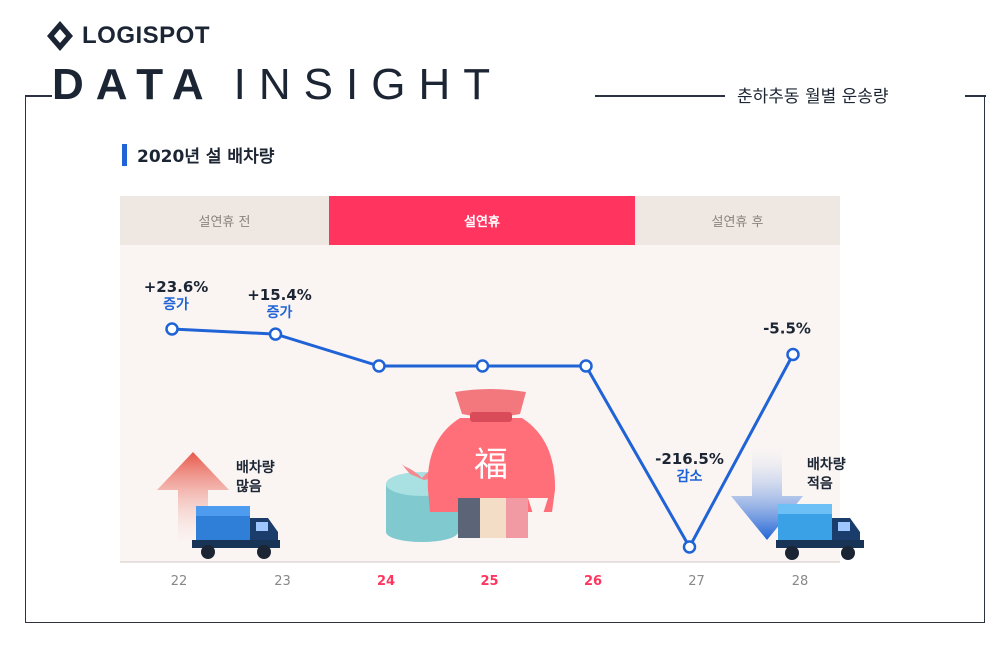 The image size is (1002, 653). What do you see at coordinates (224, 220) in the screenshot?
I see `tab-before-holiday: 설연휴 전` at bounding box center [224, 220].